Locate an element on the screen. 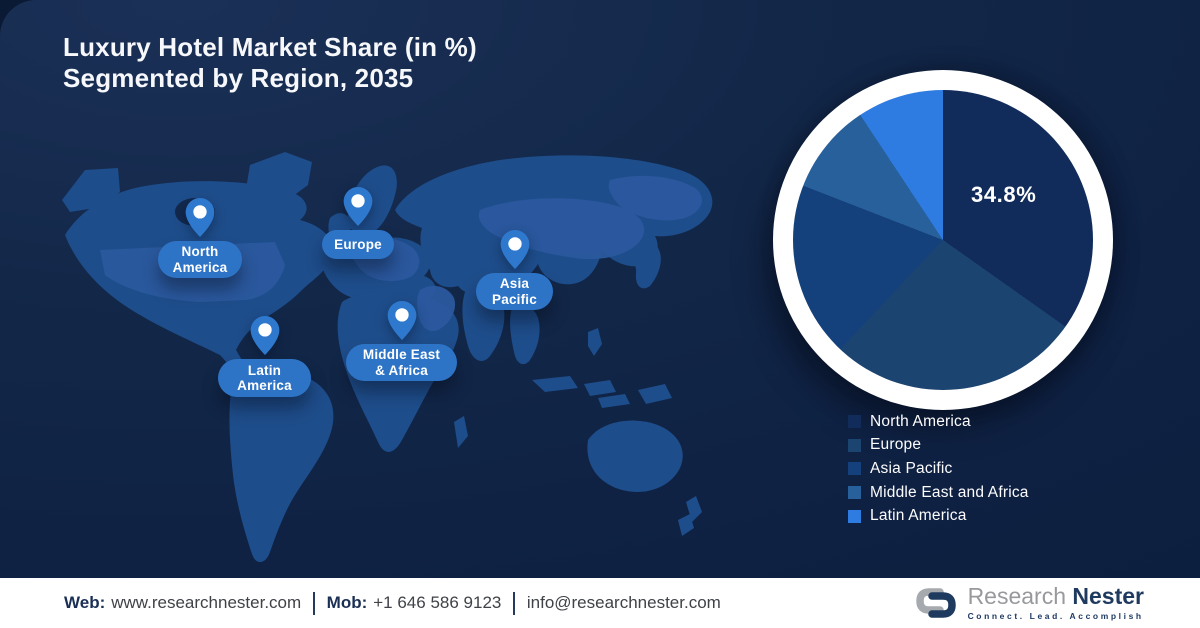 The image size is (1200, 628). email-link: info@researchnester.com is located at coordinates (623, 602).